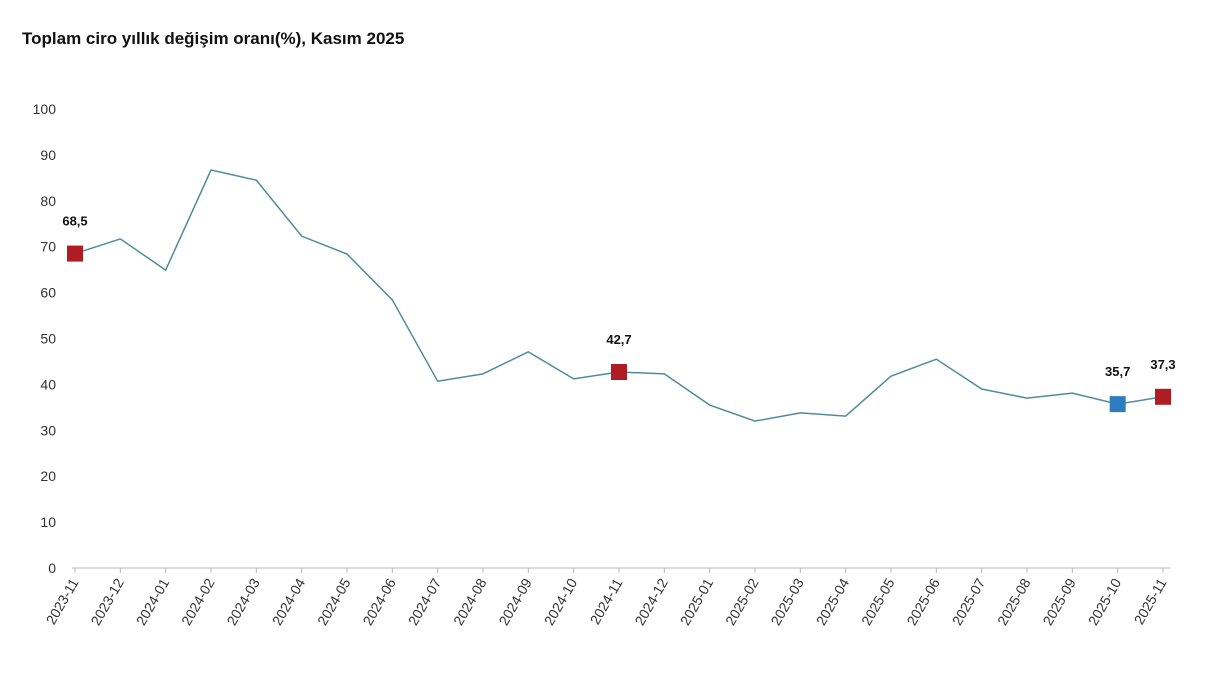  I want to click on y-tick-label: 0, so click(52, 568).